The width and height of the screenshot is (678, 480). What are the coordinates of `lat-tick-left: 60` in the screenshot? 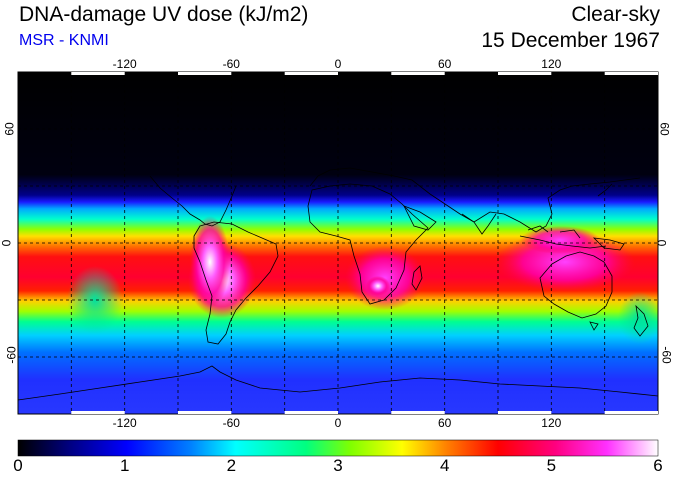 It's located at (9, 129).